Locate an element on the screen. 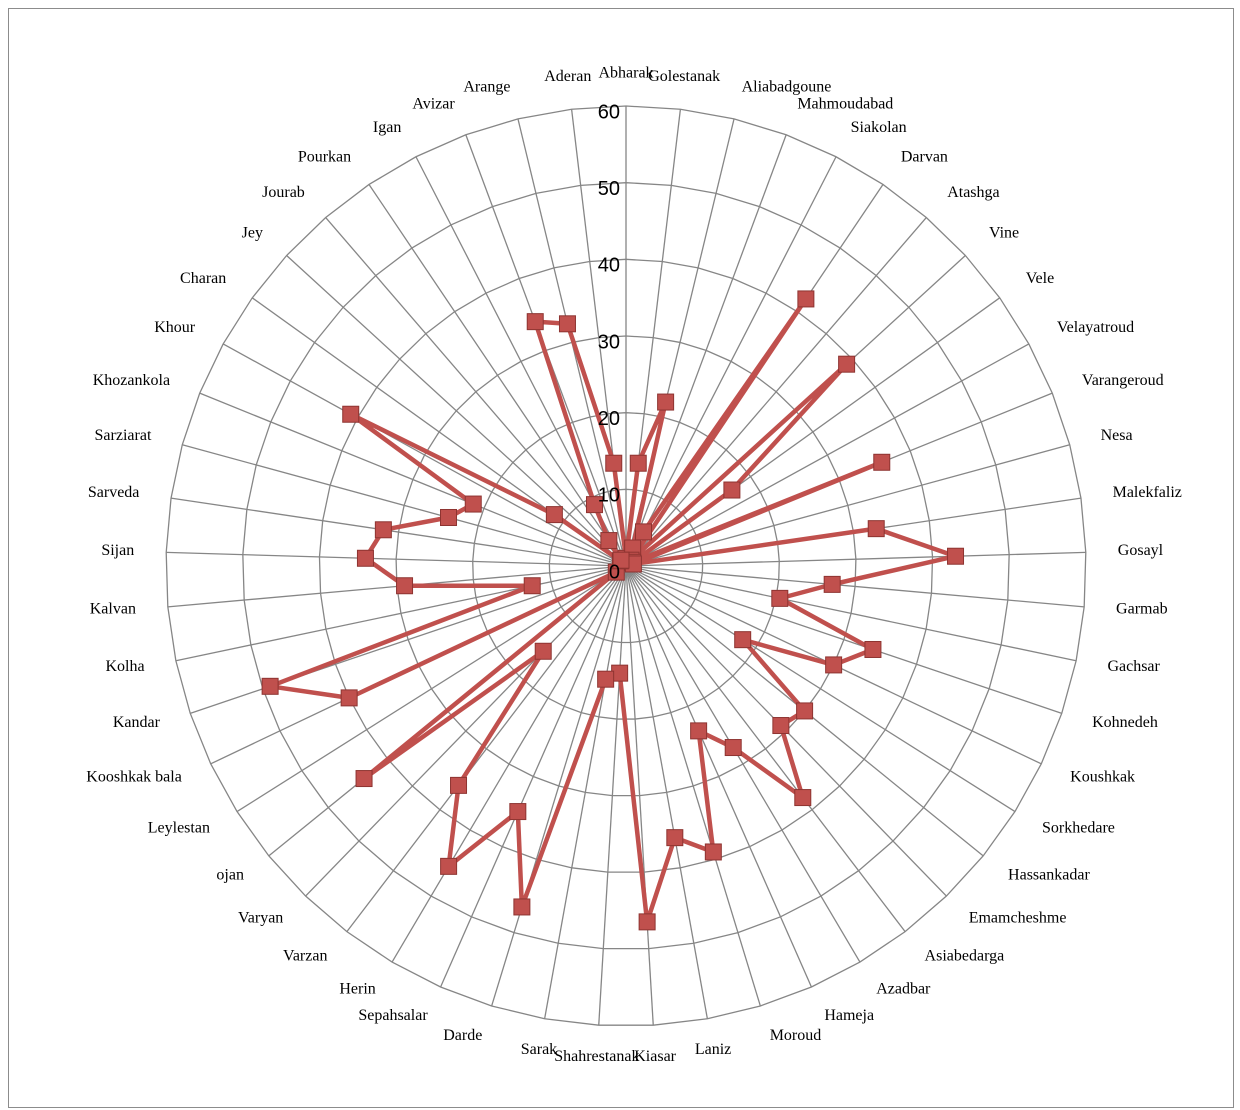 This screenshot has width=1240, height=1110. category-label: Mahmoudabad is located at coordinates (845, 103).